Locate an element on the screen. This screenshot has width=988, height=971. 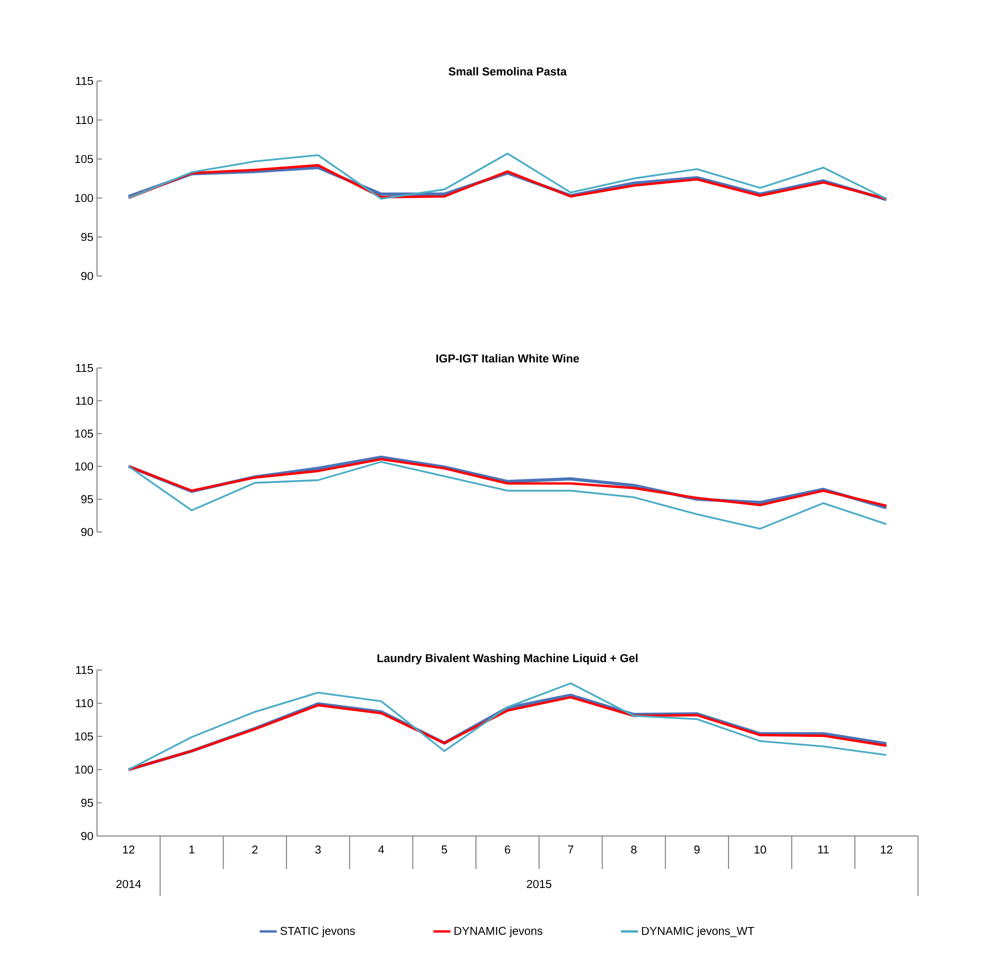
chart-title: Small Semolina Pasta is located at coordinates (507, 71).